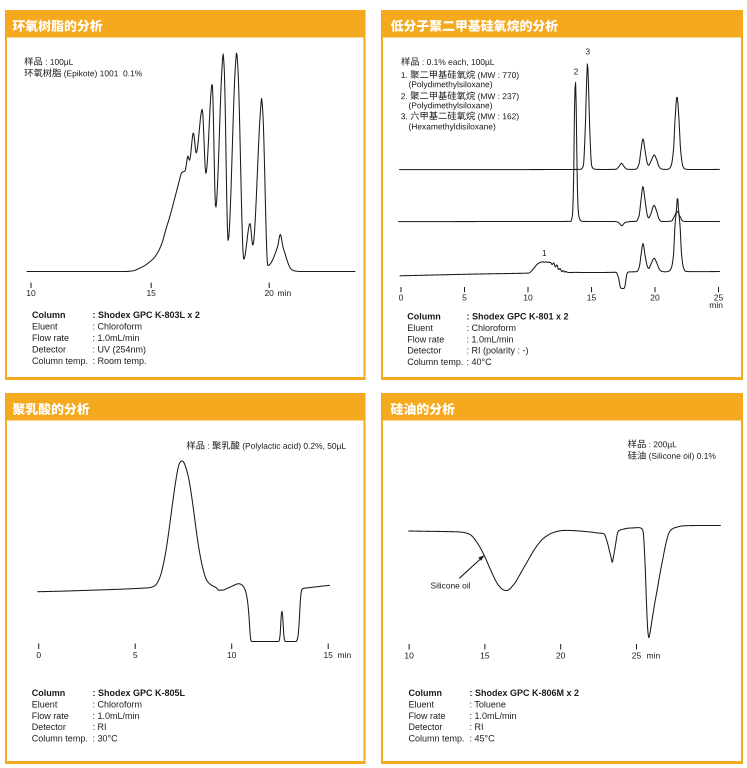  Describe the element at coordinates (498, 351) in the screenshot. I see `svg-text:: RI (polarity : -): : RI (polarity : -)` at that location.